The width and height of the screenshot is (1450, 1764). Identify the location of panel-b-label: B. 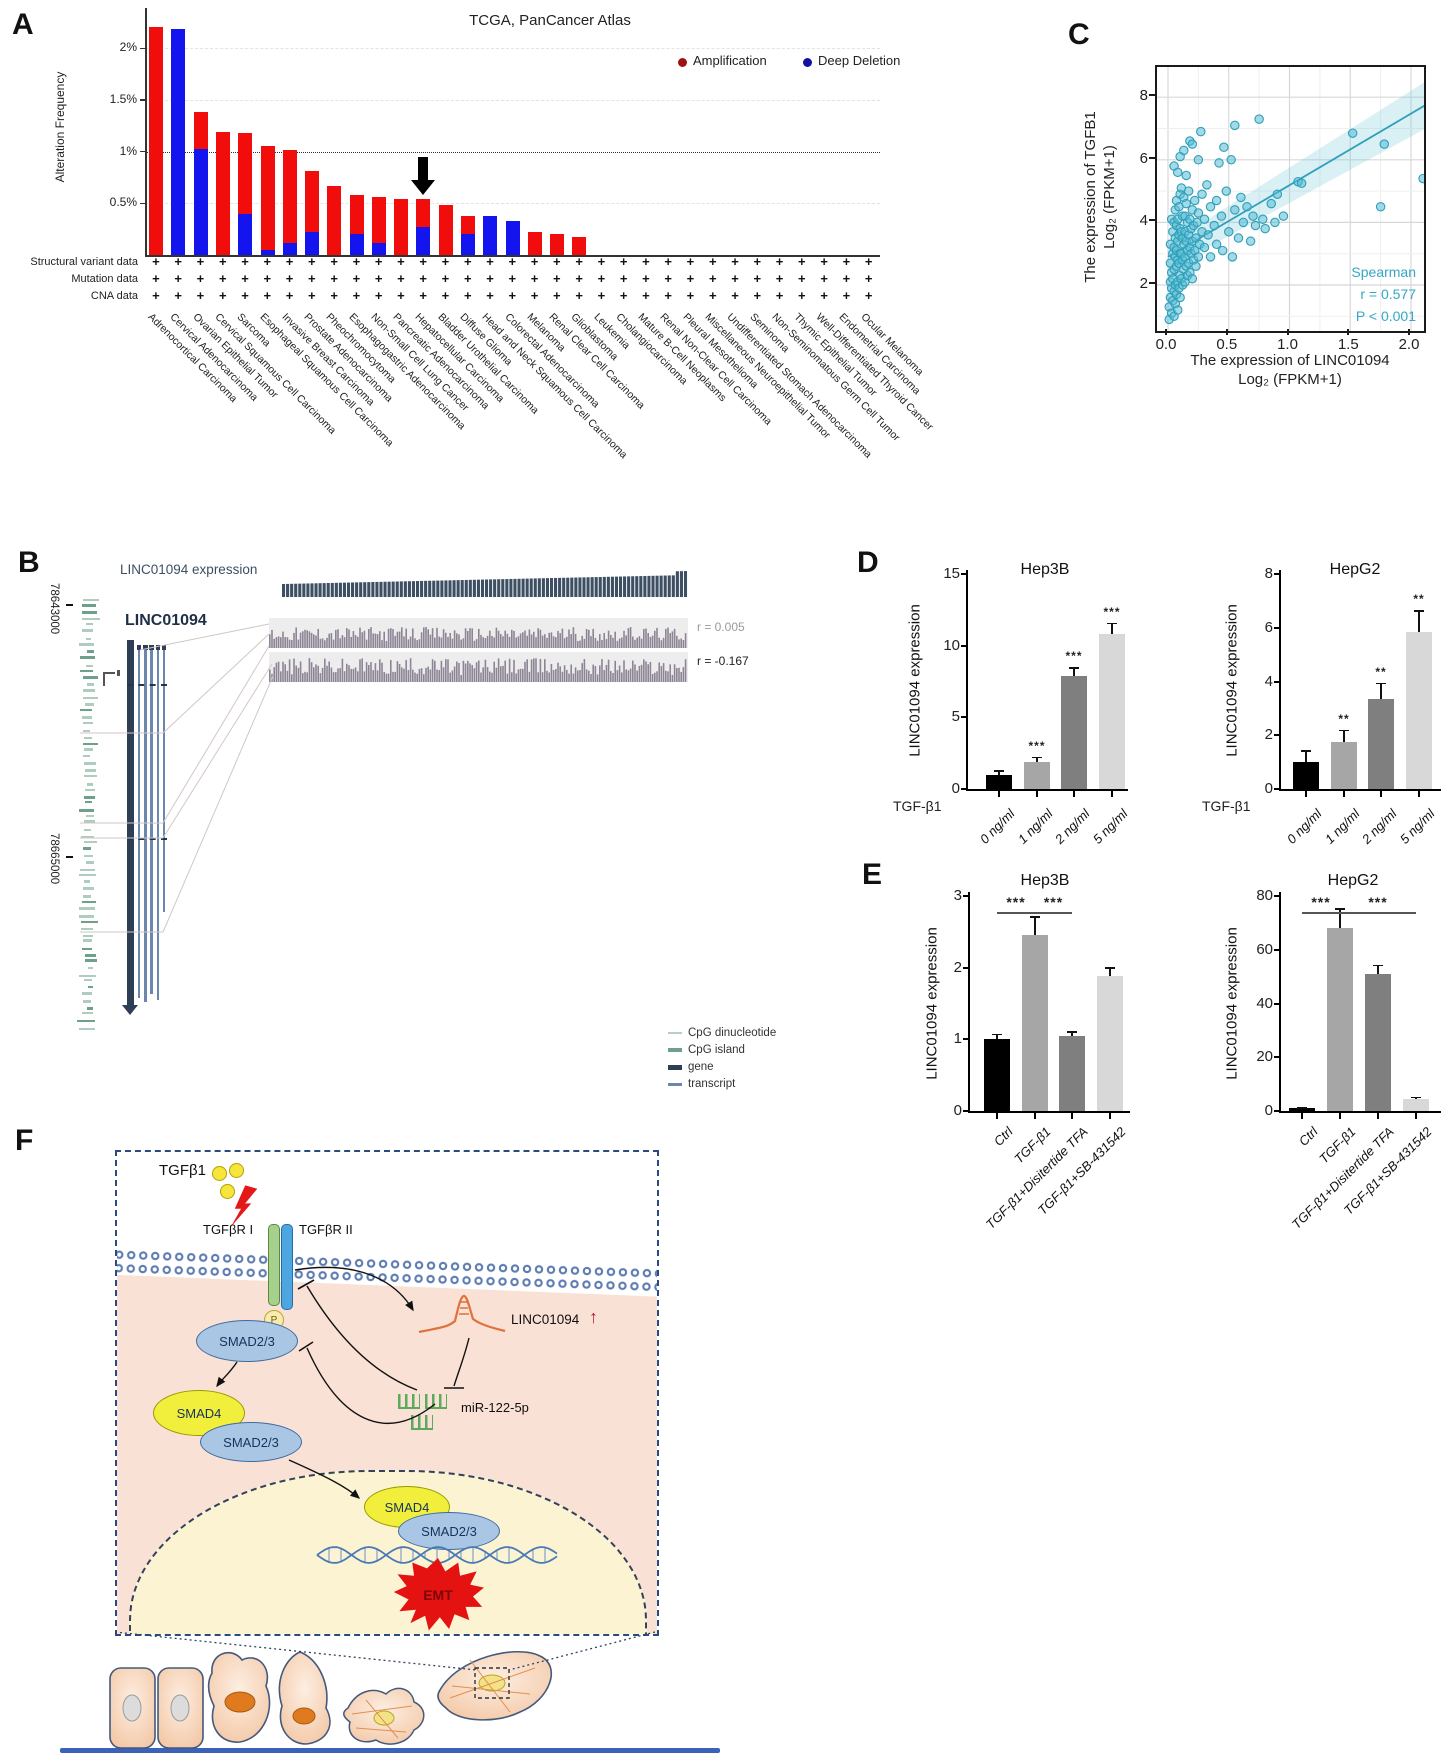
(29, 562).